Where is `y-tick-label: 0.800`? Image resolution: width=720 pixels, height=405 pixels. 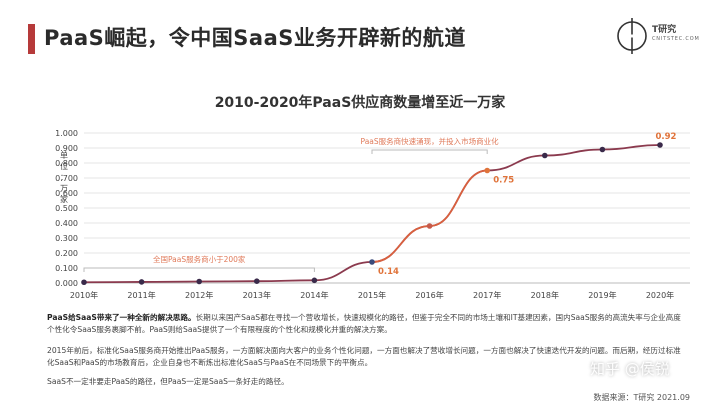 y-tick-label: 0.800 is located at coordinates (66, 163).